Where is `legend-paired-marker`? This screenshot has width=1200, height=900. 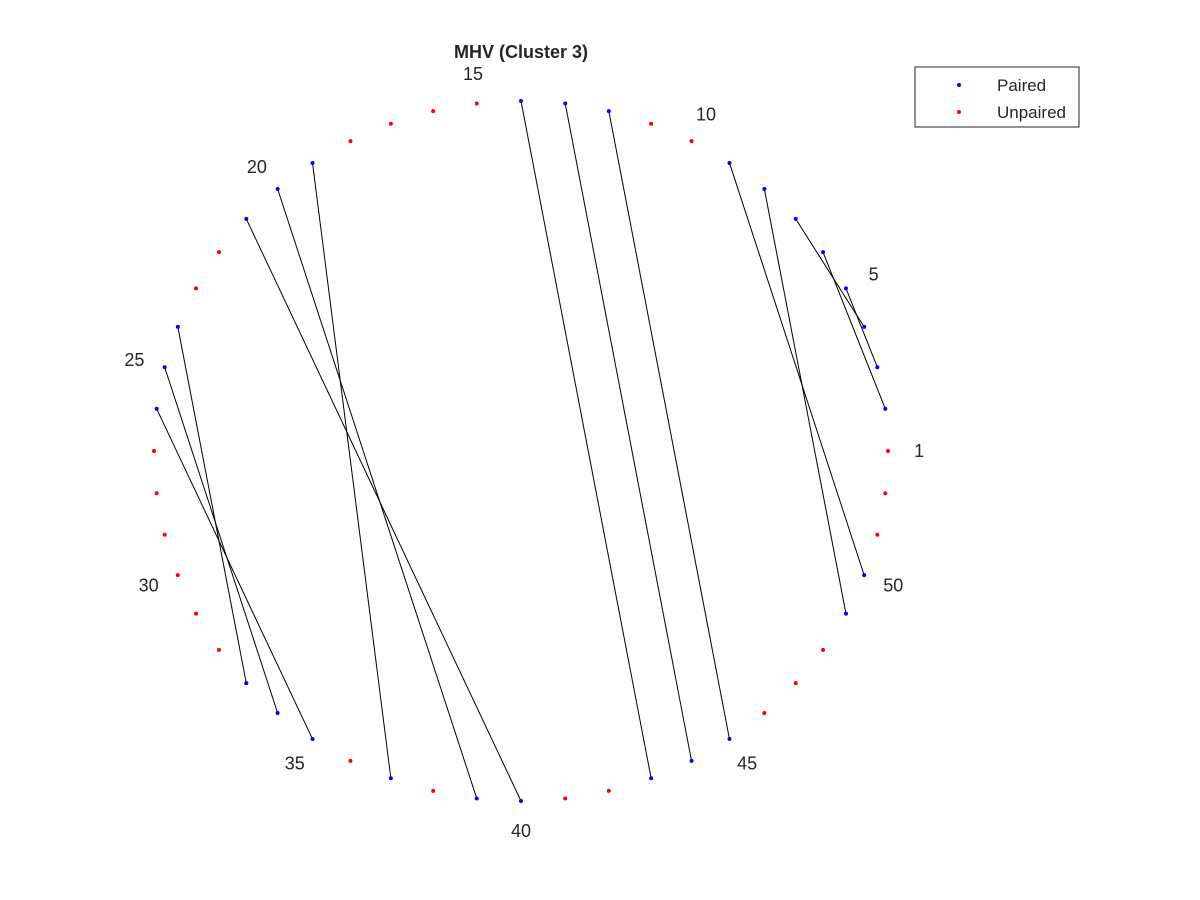 legend-paired-marker is located at coordinates (959, 85).